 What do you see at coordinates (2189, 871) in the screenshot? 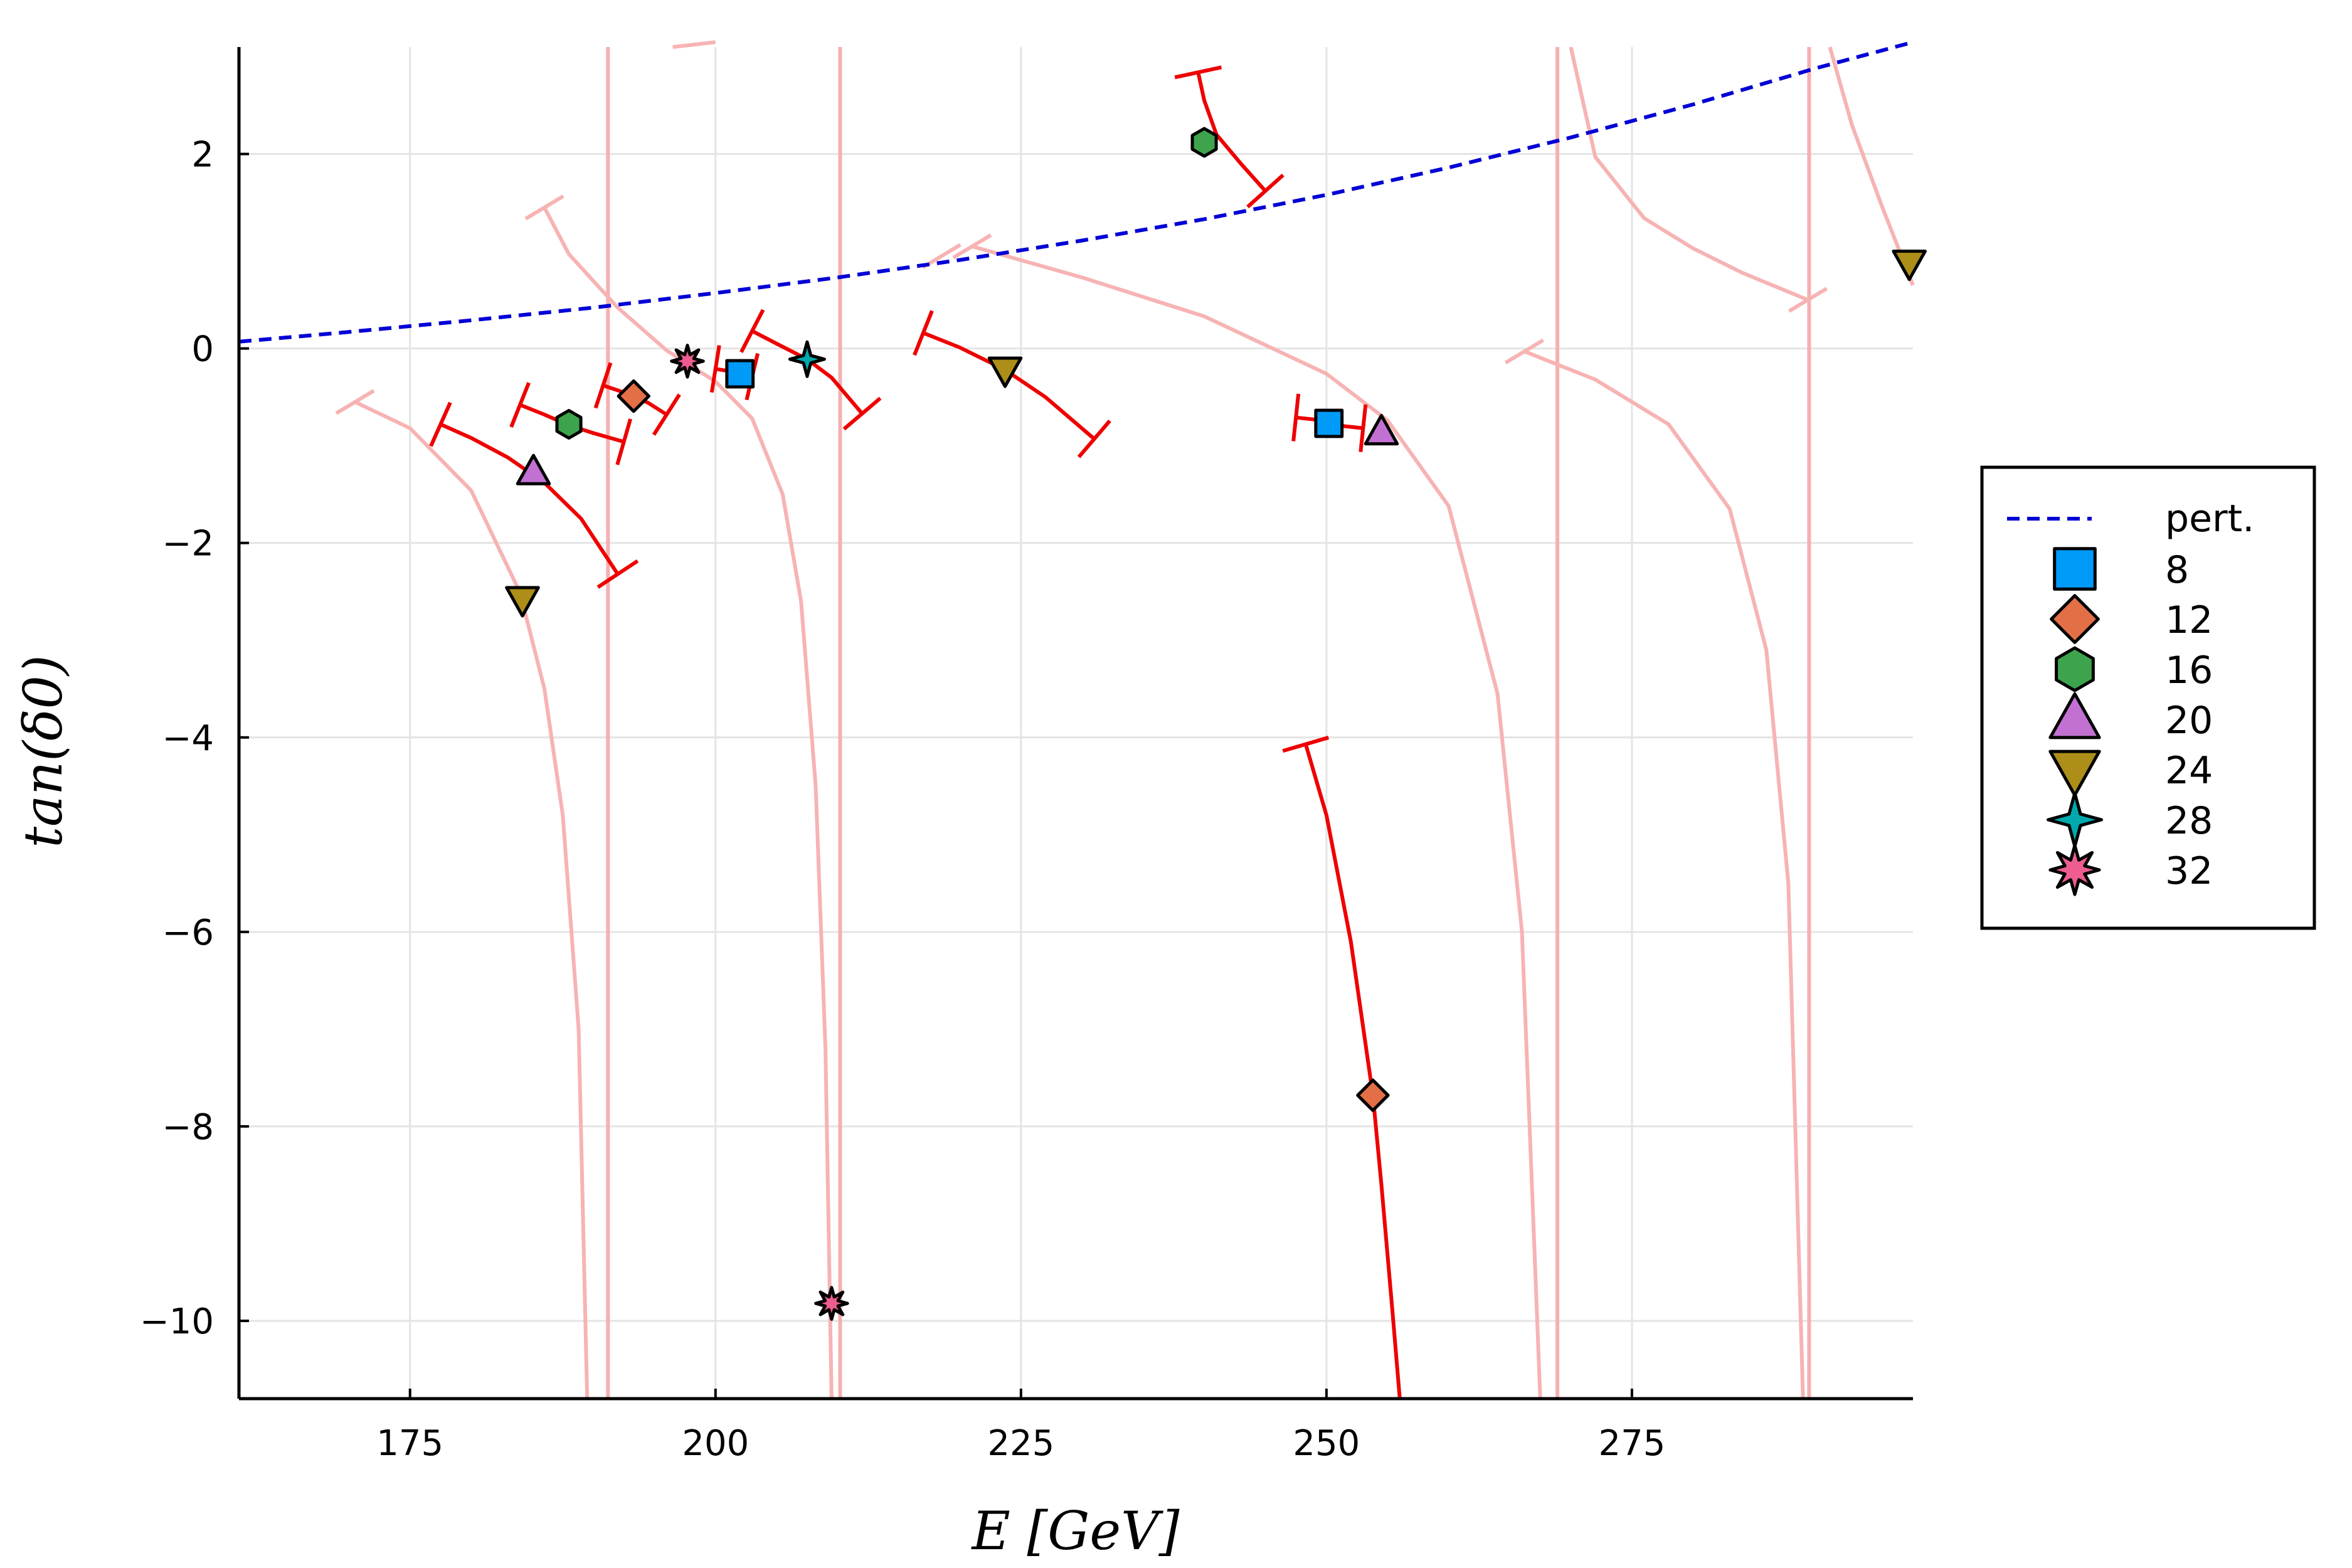
I see `legend-label-32: 32` at bounding box center [2189, 871].